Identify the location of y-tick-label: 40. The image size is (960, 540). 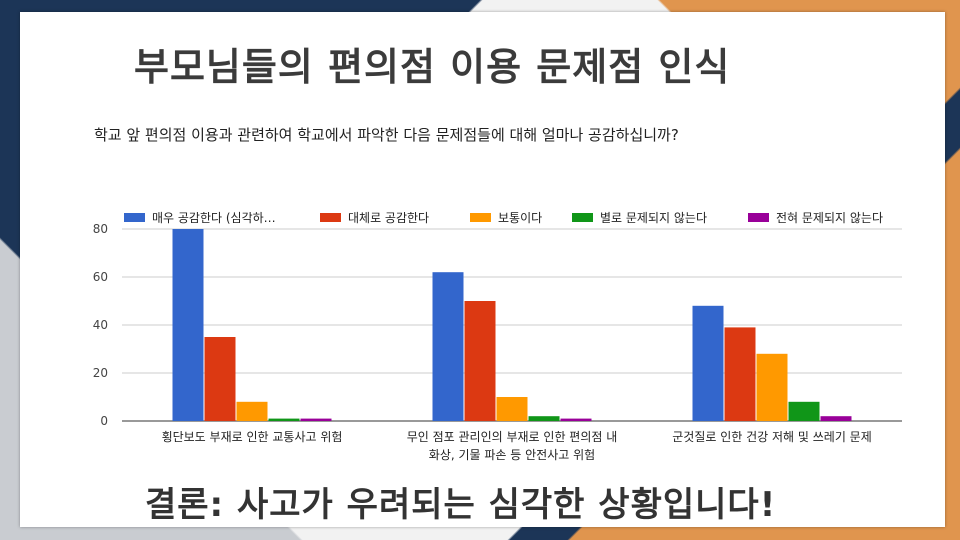
(100, 325).